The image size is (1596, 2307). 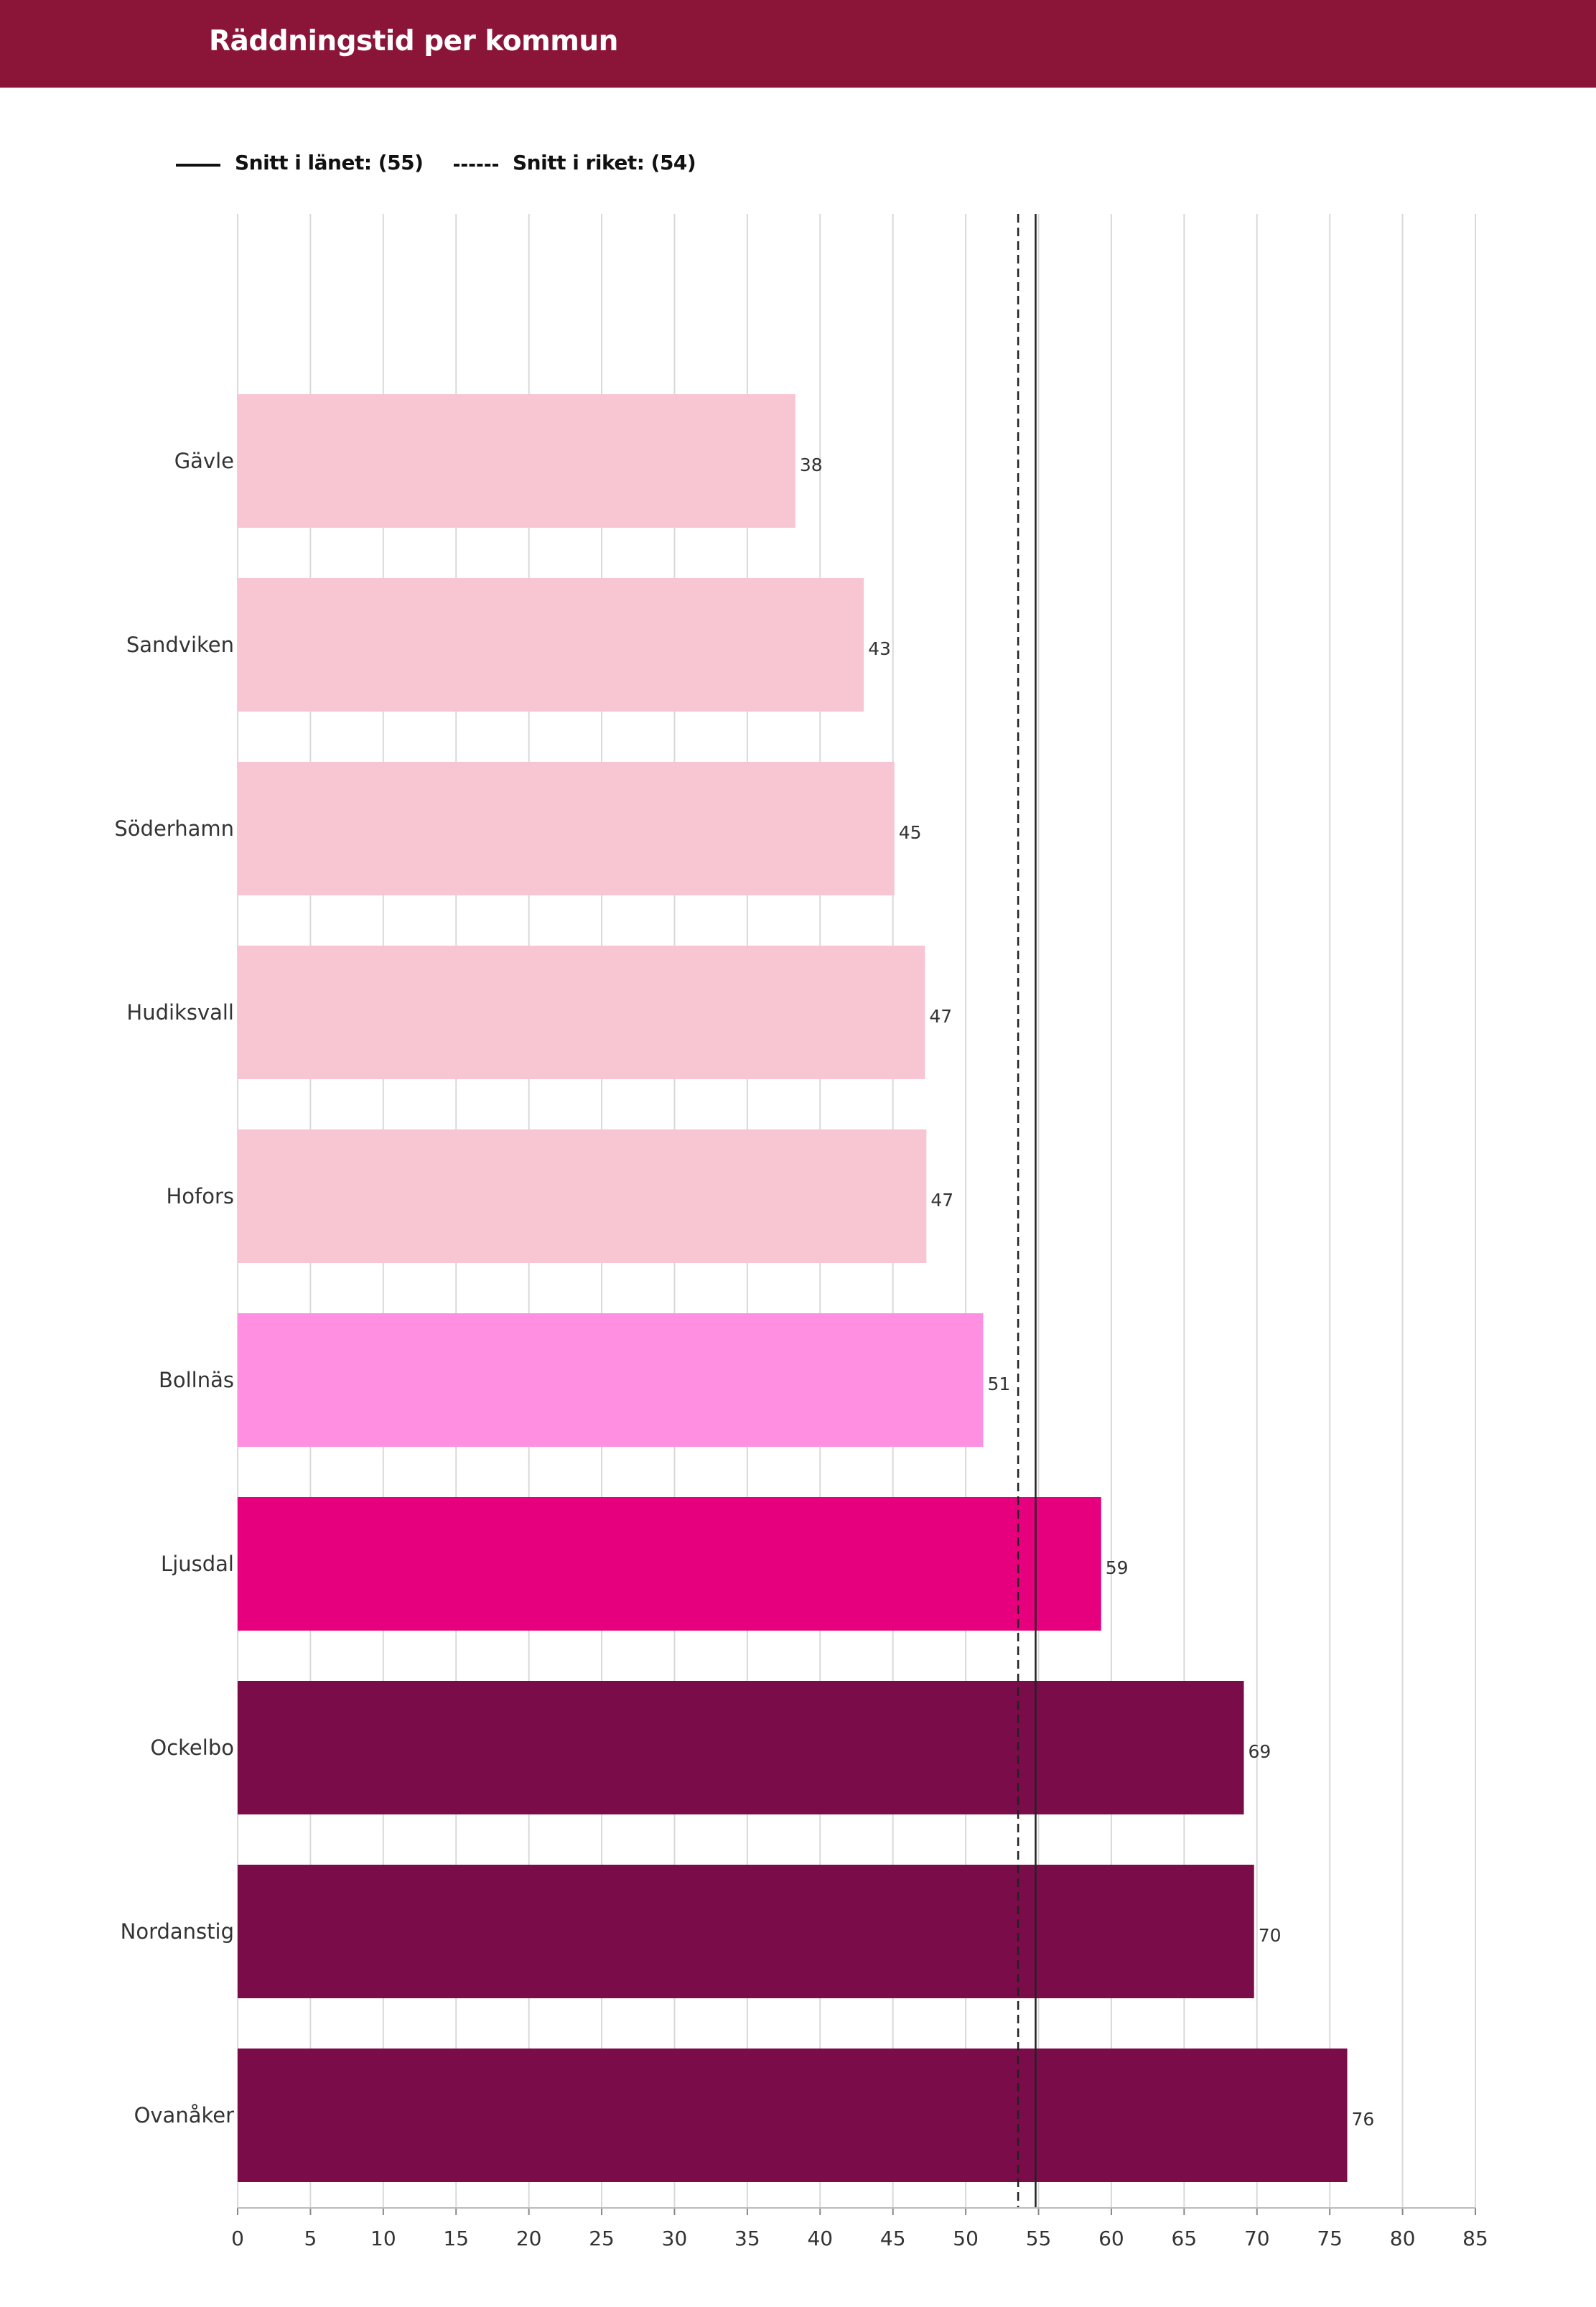 I want to click on bar-ockelbo, so click(x=741, y=1747).